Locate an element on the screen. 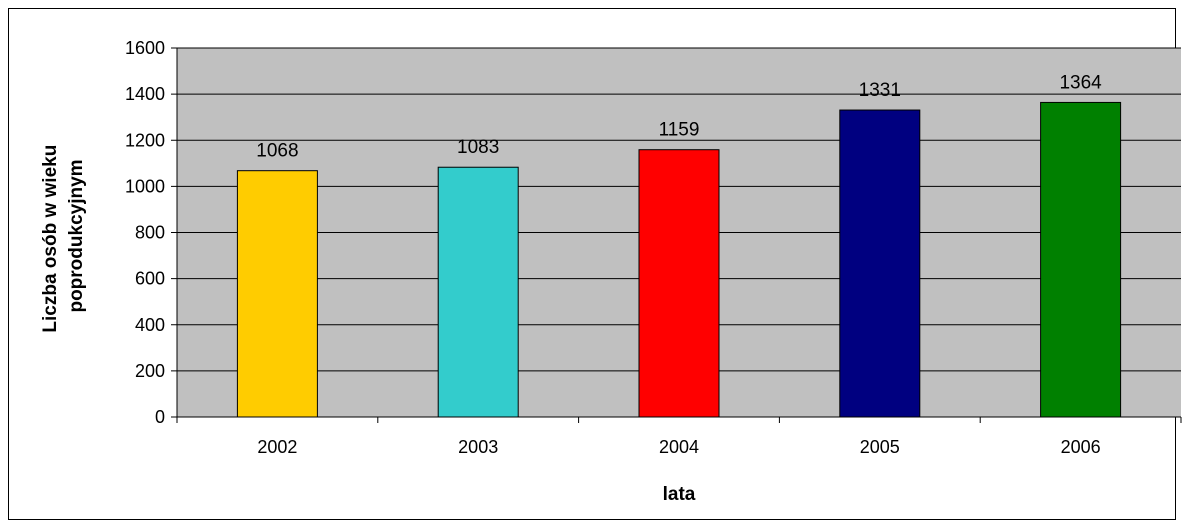 The height and width of the screenshot is (528, 1184). x-tick-label-2005: 2005 is located at coordinates (880, 447).